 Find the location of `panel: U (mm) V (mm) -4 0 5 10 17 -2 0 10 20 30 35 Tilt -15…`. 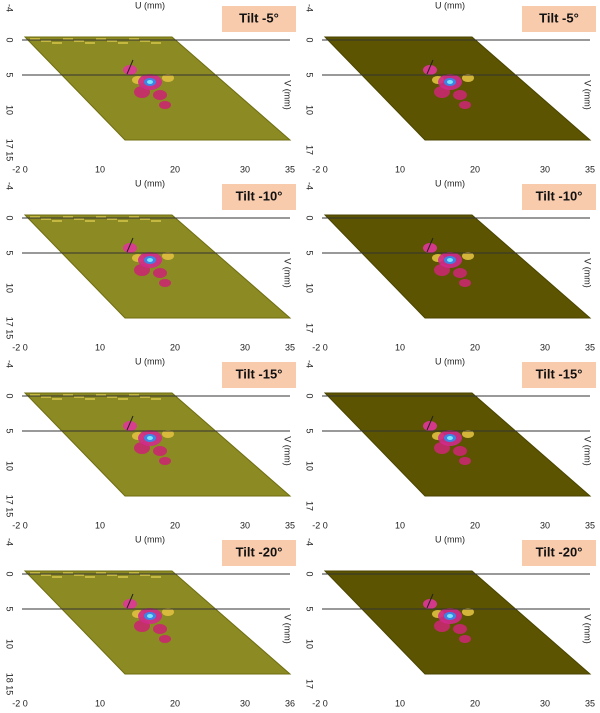

panel: U (mm) V (mm) -4 0 5 10 17 -2 0 10 20 30 35 Tilt -15… is located at coordinates (450, 443).